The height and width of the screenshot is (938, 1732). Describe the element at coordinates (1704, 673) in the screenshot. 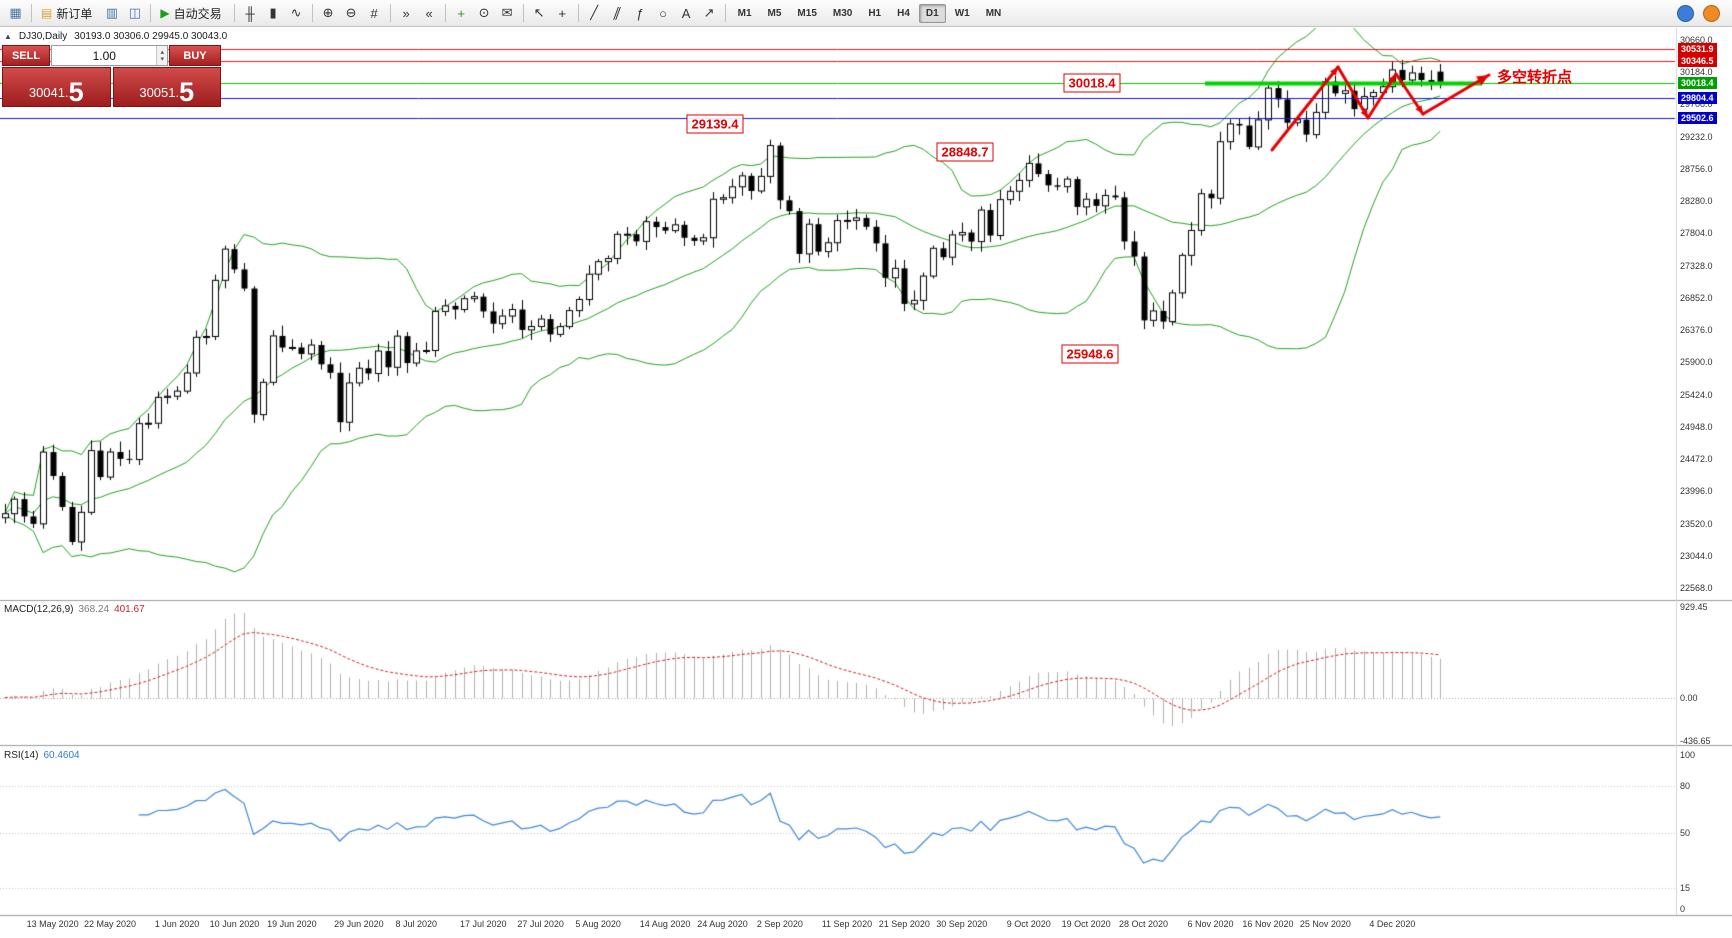

I see `macd-axis: 929.45 0.00 -436.65` at that location.